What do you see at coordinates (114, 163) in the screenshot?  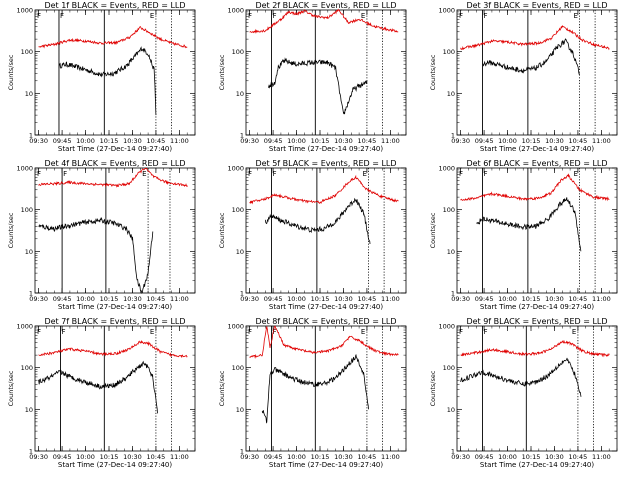 I see `panel-title: Det 4f BLACK = Events, RED = LLD` at bounding box center [114, 163].